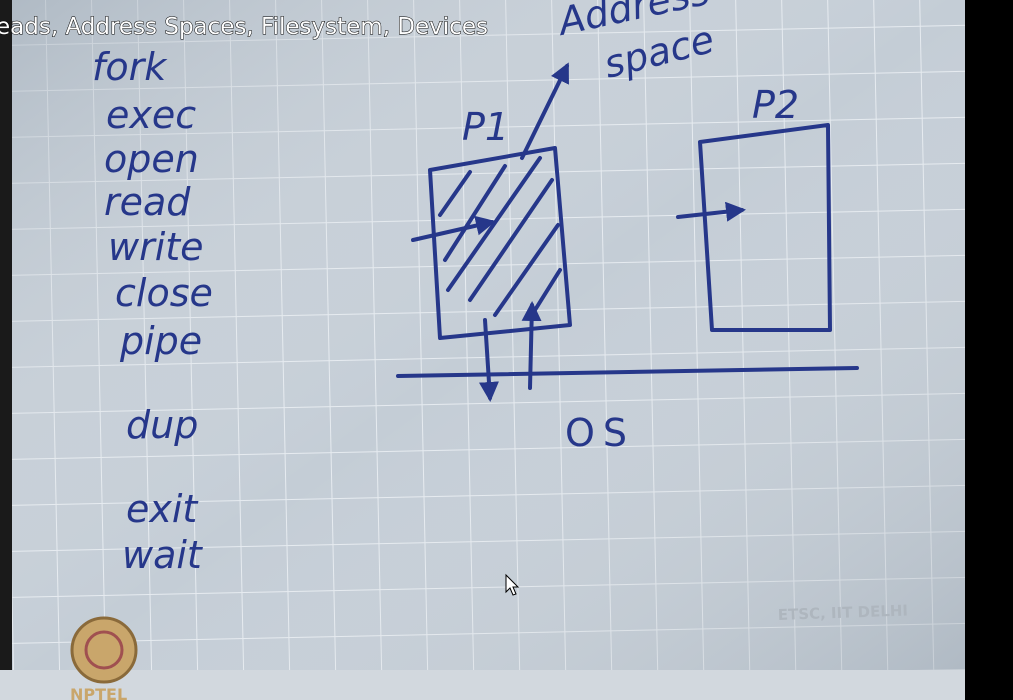 This screenshot has height=700, width=1013. What do you see at coordinates (151, 115) in the screenshot?
I see `syscall-label: exec` at bounding box center [151, 115].